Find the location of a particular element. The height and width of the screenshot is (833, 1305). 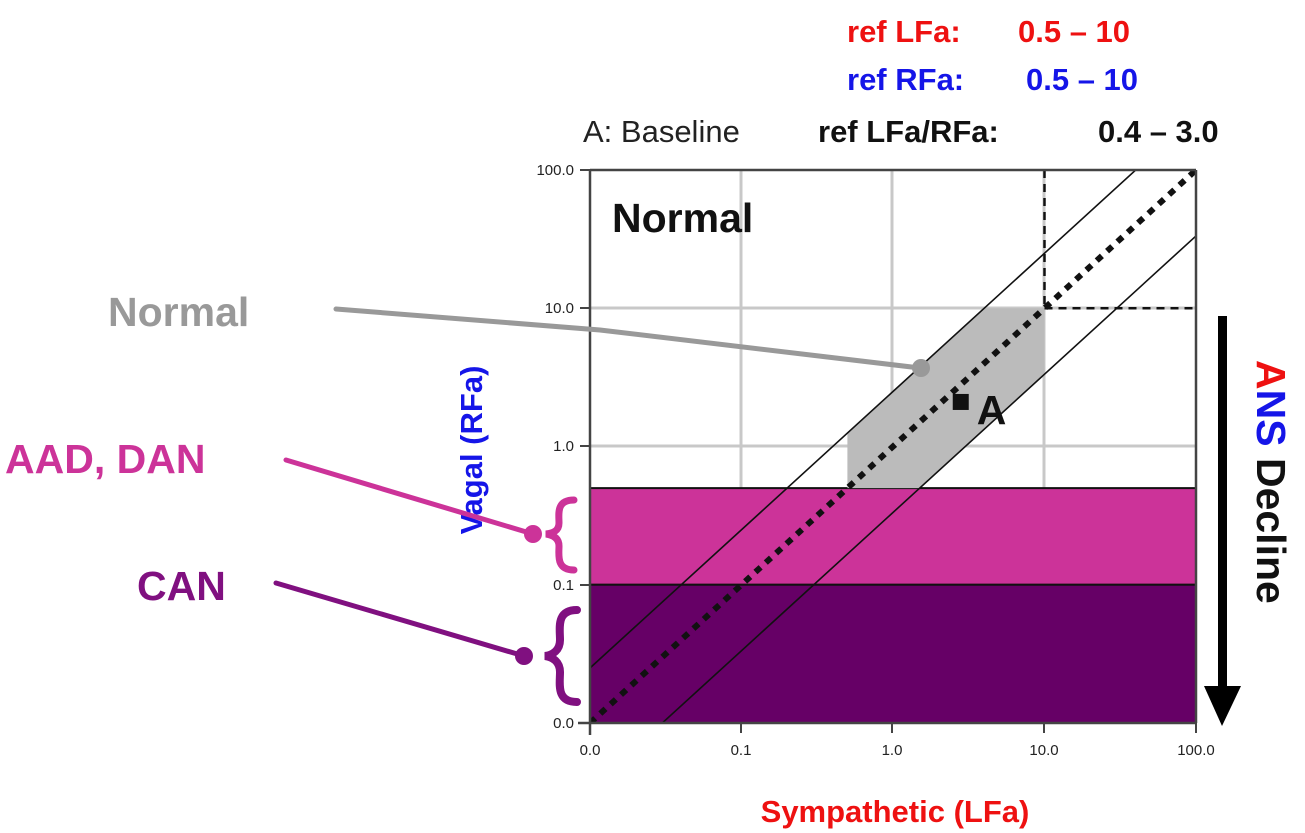

y-tick-label: 0.1 is located at coordinates (563, 585).